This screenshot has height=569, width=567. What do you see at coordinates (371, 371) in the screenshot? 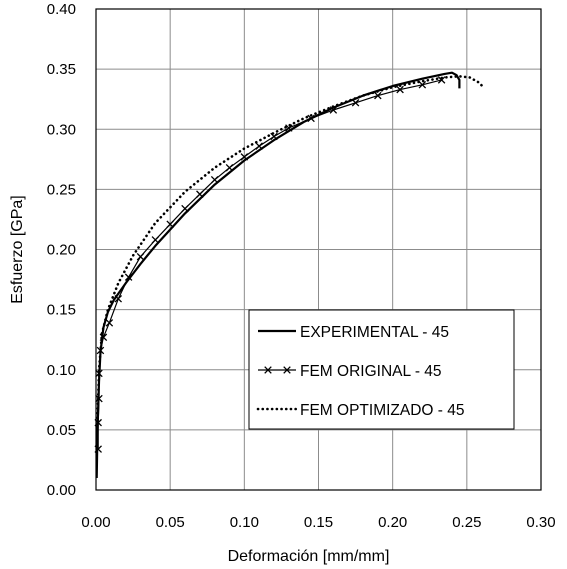
I see `legend-label-fem-original: FEM ORIGINAL - 45` at bounding box center [371, 371].